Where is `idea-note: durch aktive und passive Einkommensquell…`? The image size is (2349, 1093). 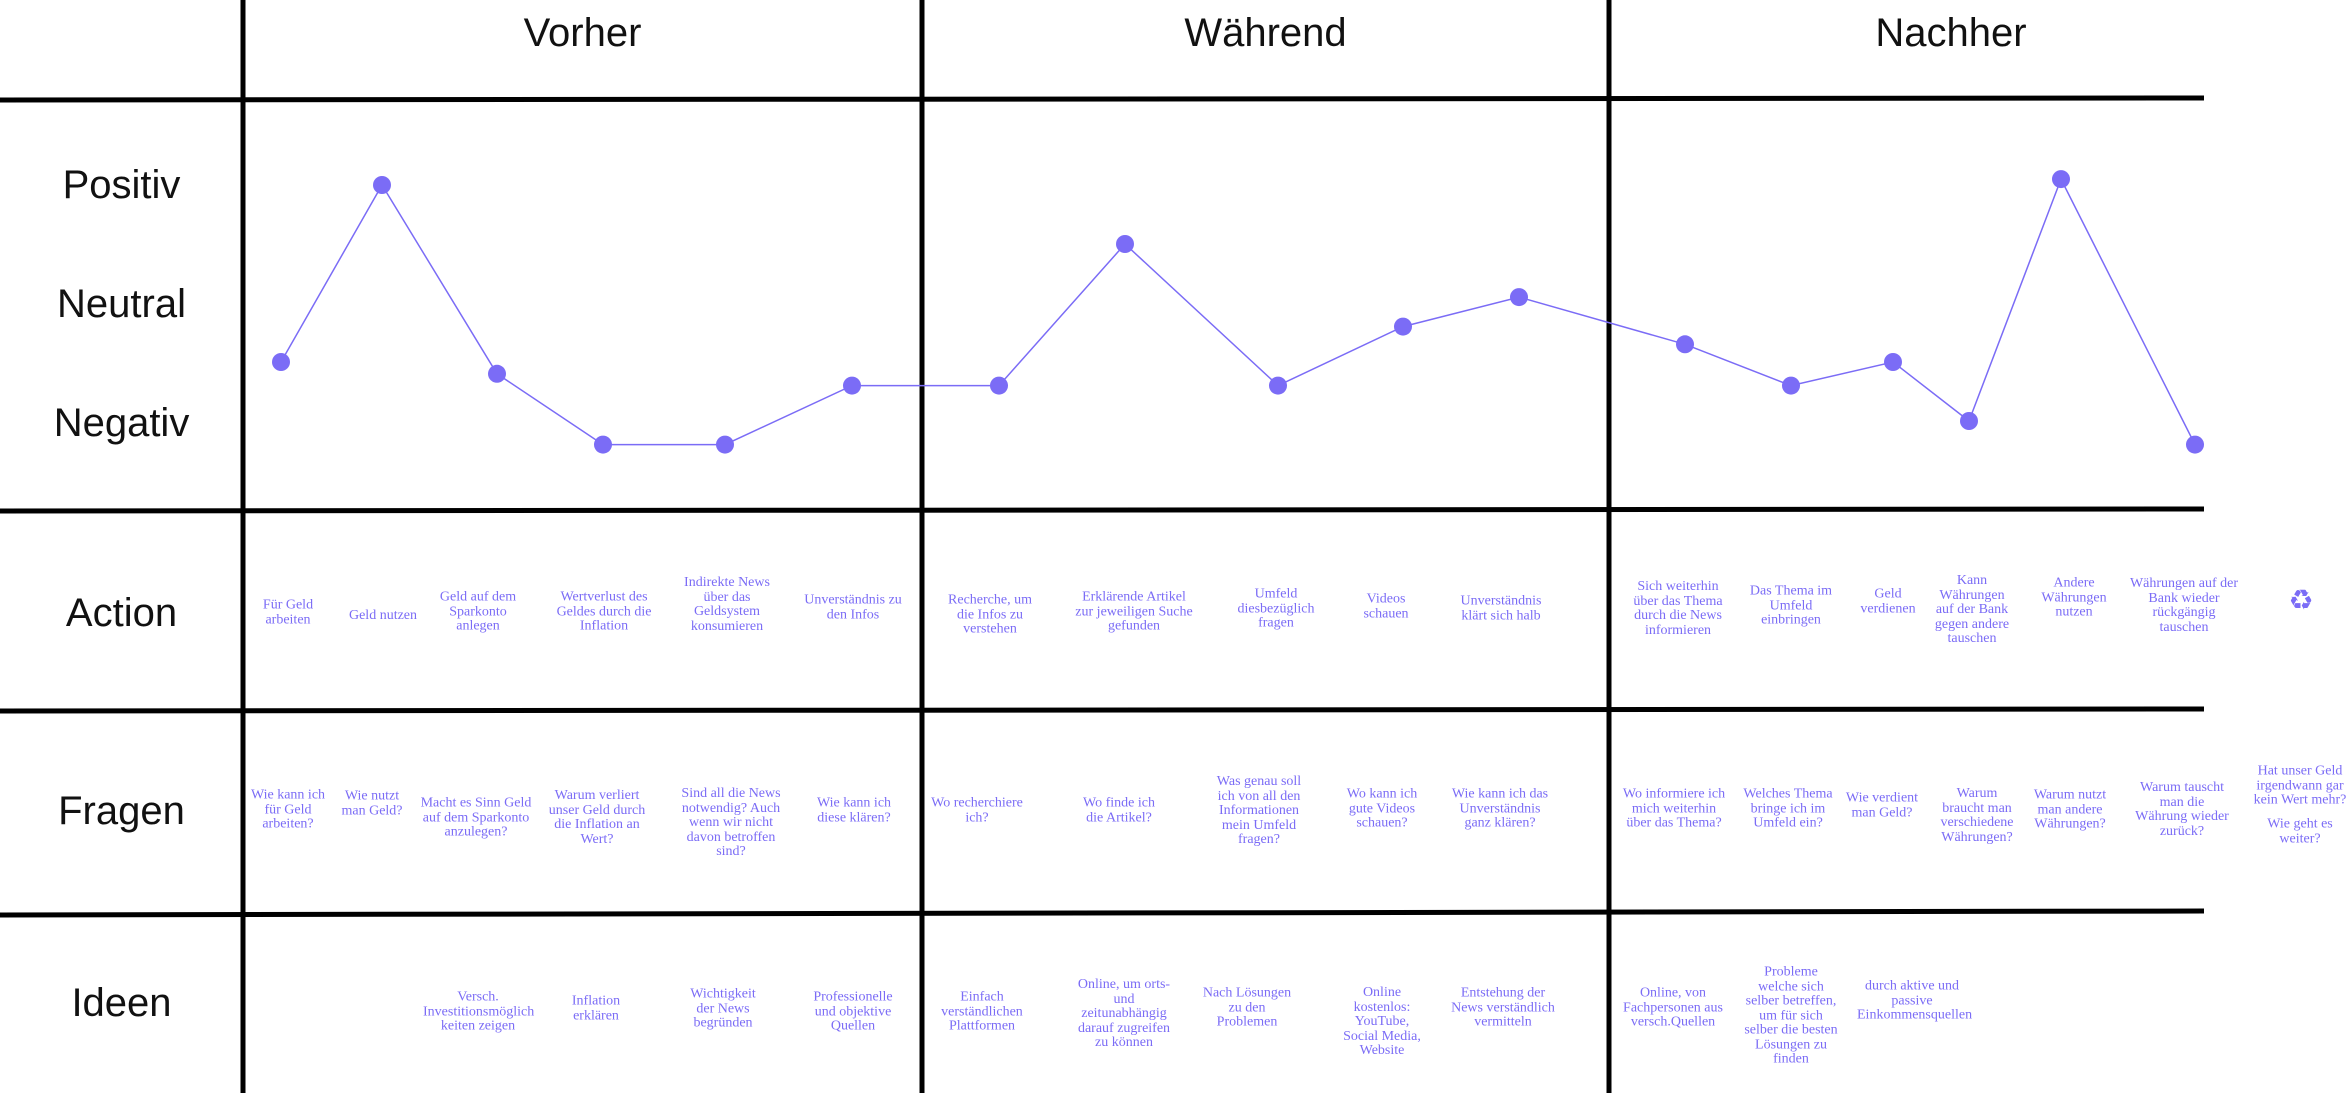 idea-note: durch aktive und passive Einkommensquell… is located at coordinates (1915, 1000).